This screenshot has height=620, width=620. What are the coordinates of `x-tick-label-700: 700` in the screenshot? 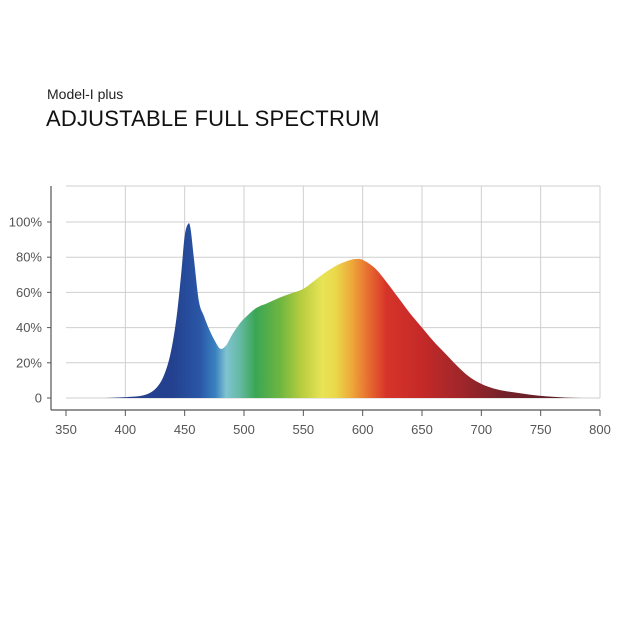 It's located at (481, 429).